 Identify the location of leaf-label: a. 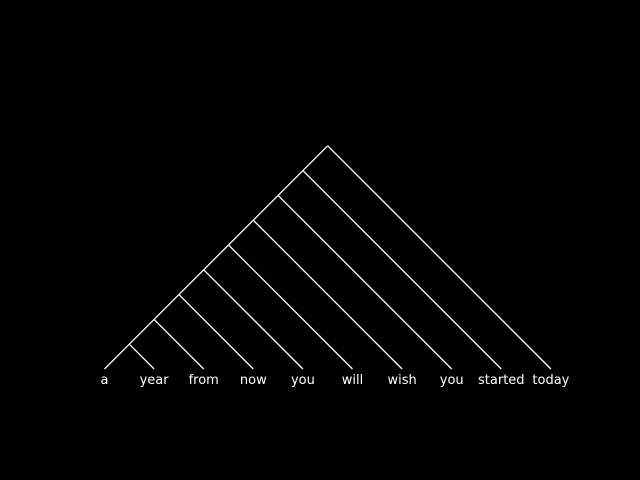
(105, 380).